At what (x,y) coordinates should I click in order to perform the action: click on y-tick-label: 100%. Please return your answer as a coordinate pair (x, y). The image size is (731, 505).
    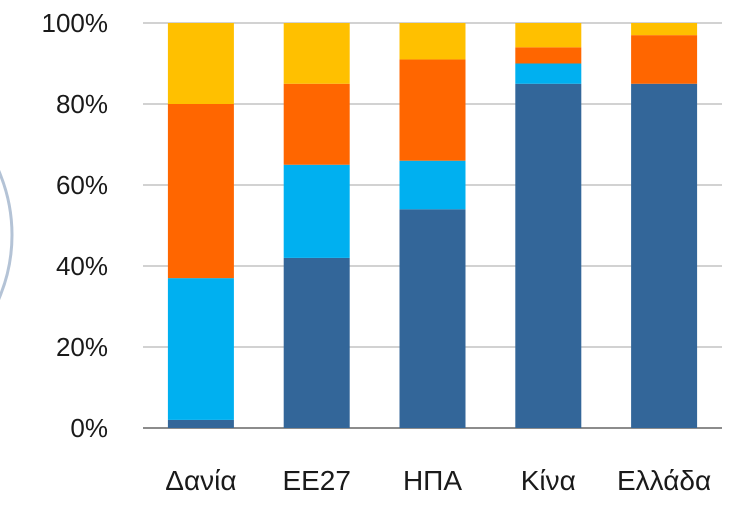
    Looking at the image, I should click on (75, 23).